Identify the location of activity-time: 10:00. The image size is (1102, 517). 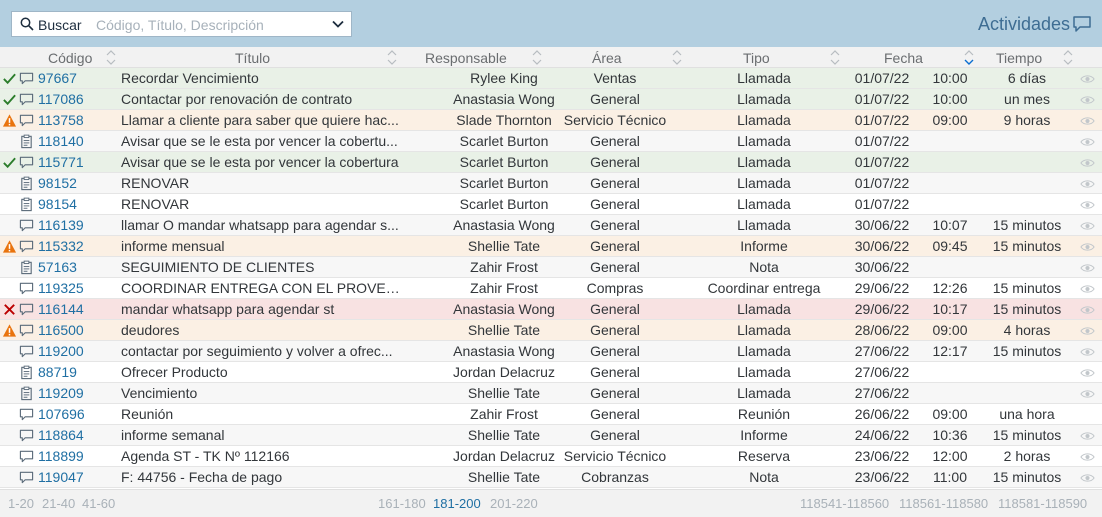
(950, 78).